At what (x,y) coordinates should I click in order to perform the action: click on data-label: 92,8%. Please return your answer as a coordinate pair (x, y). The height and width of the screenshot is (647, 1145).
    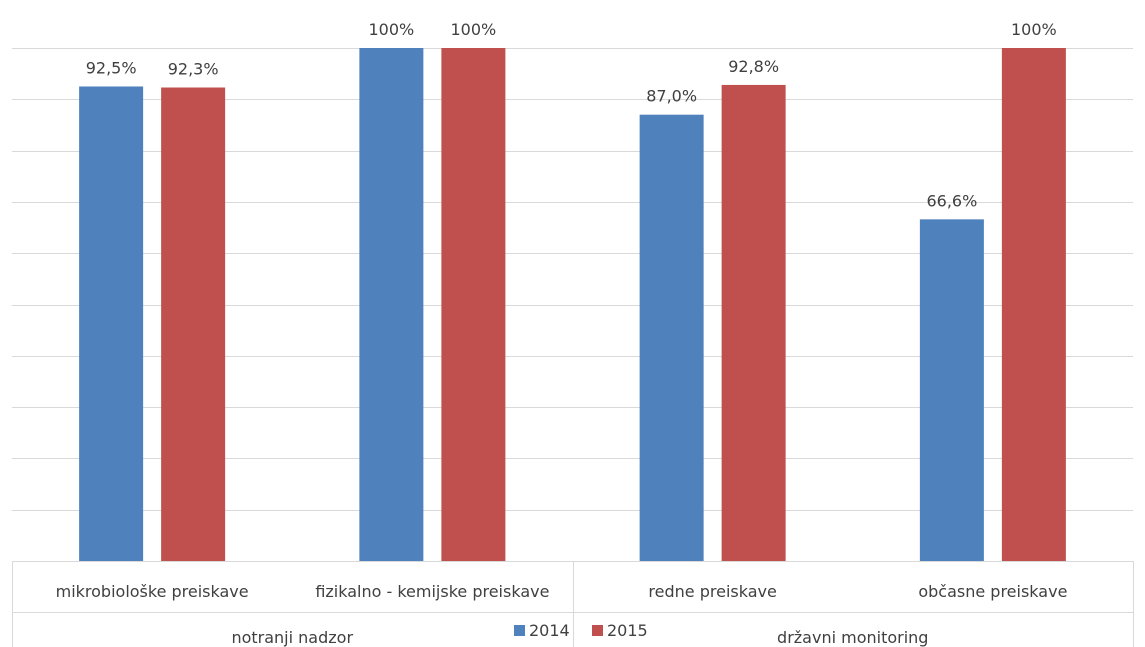
    Looking at the image, I should click on (753, 66).